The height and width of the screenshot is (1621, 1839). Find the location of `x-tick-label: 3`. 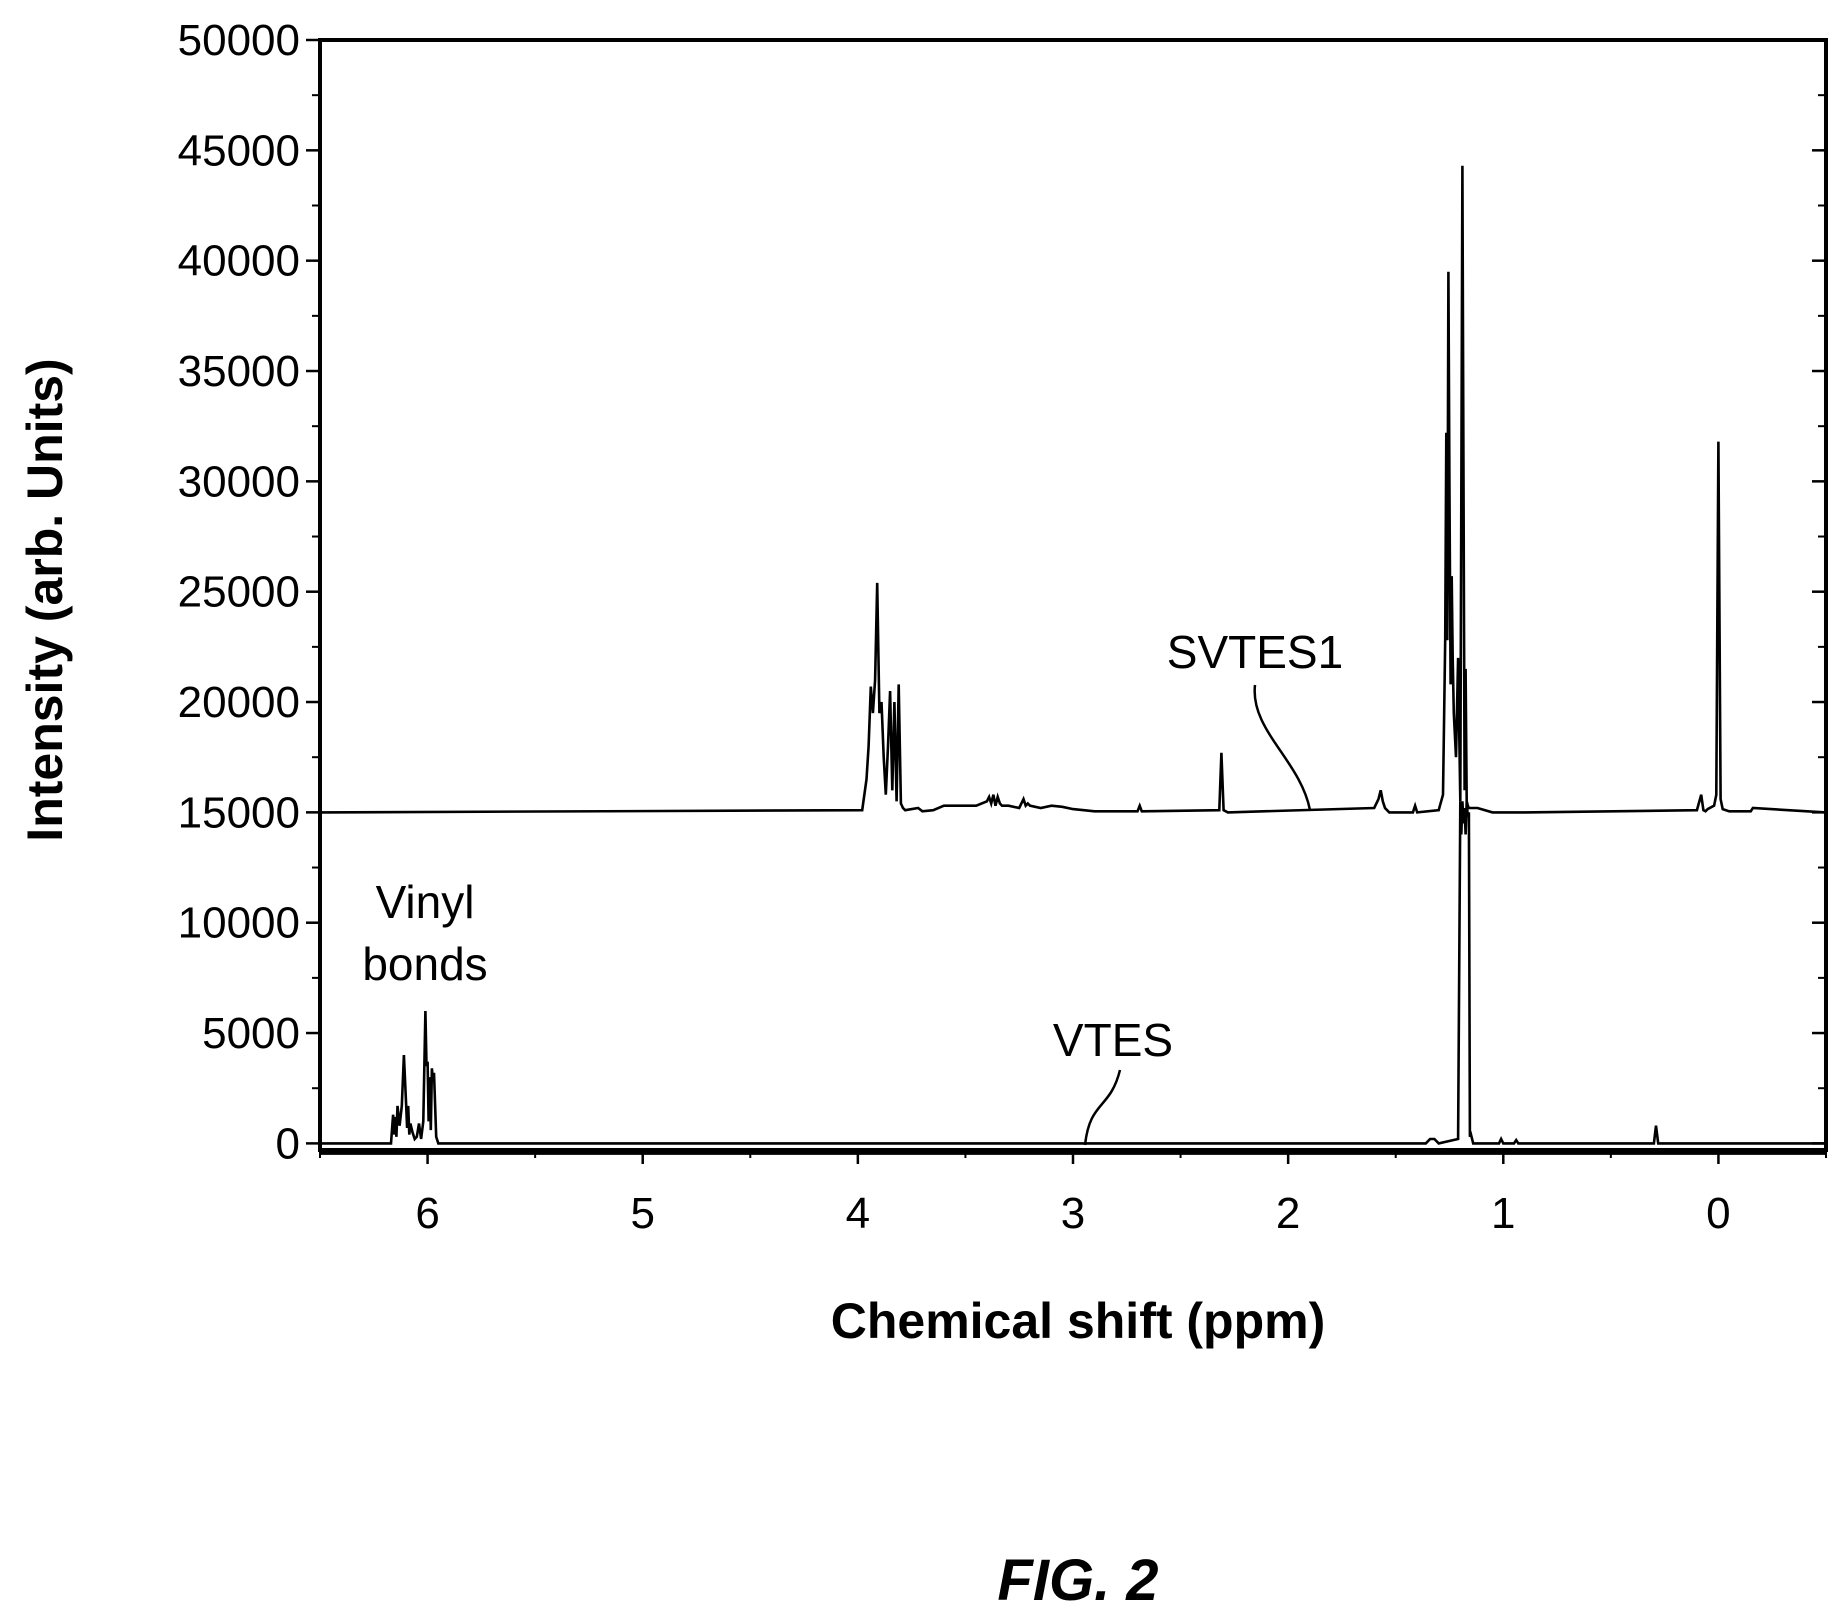

x-tick-label: 3 is located at coordinates (1073, 1213).